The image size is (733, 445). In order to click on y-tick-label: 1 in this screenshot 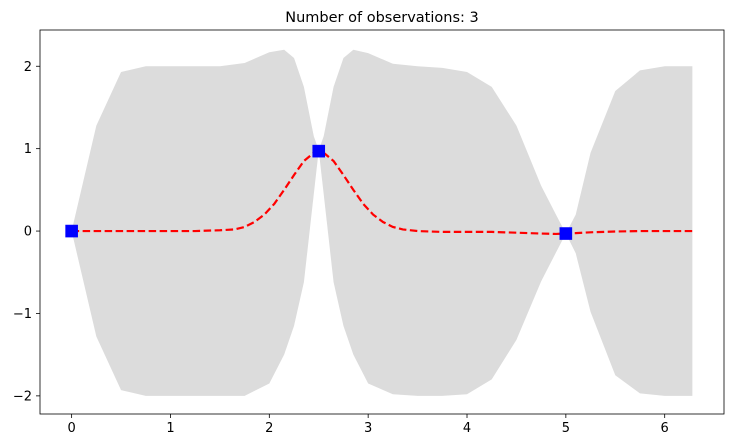, I will do `click(28, 149)`.